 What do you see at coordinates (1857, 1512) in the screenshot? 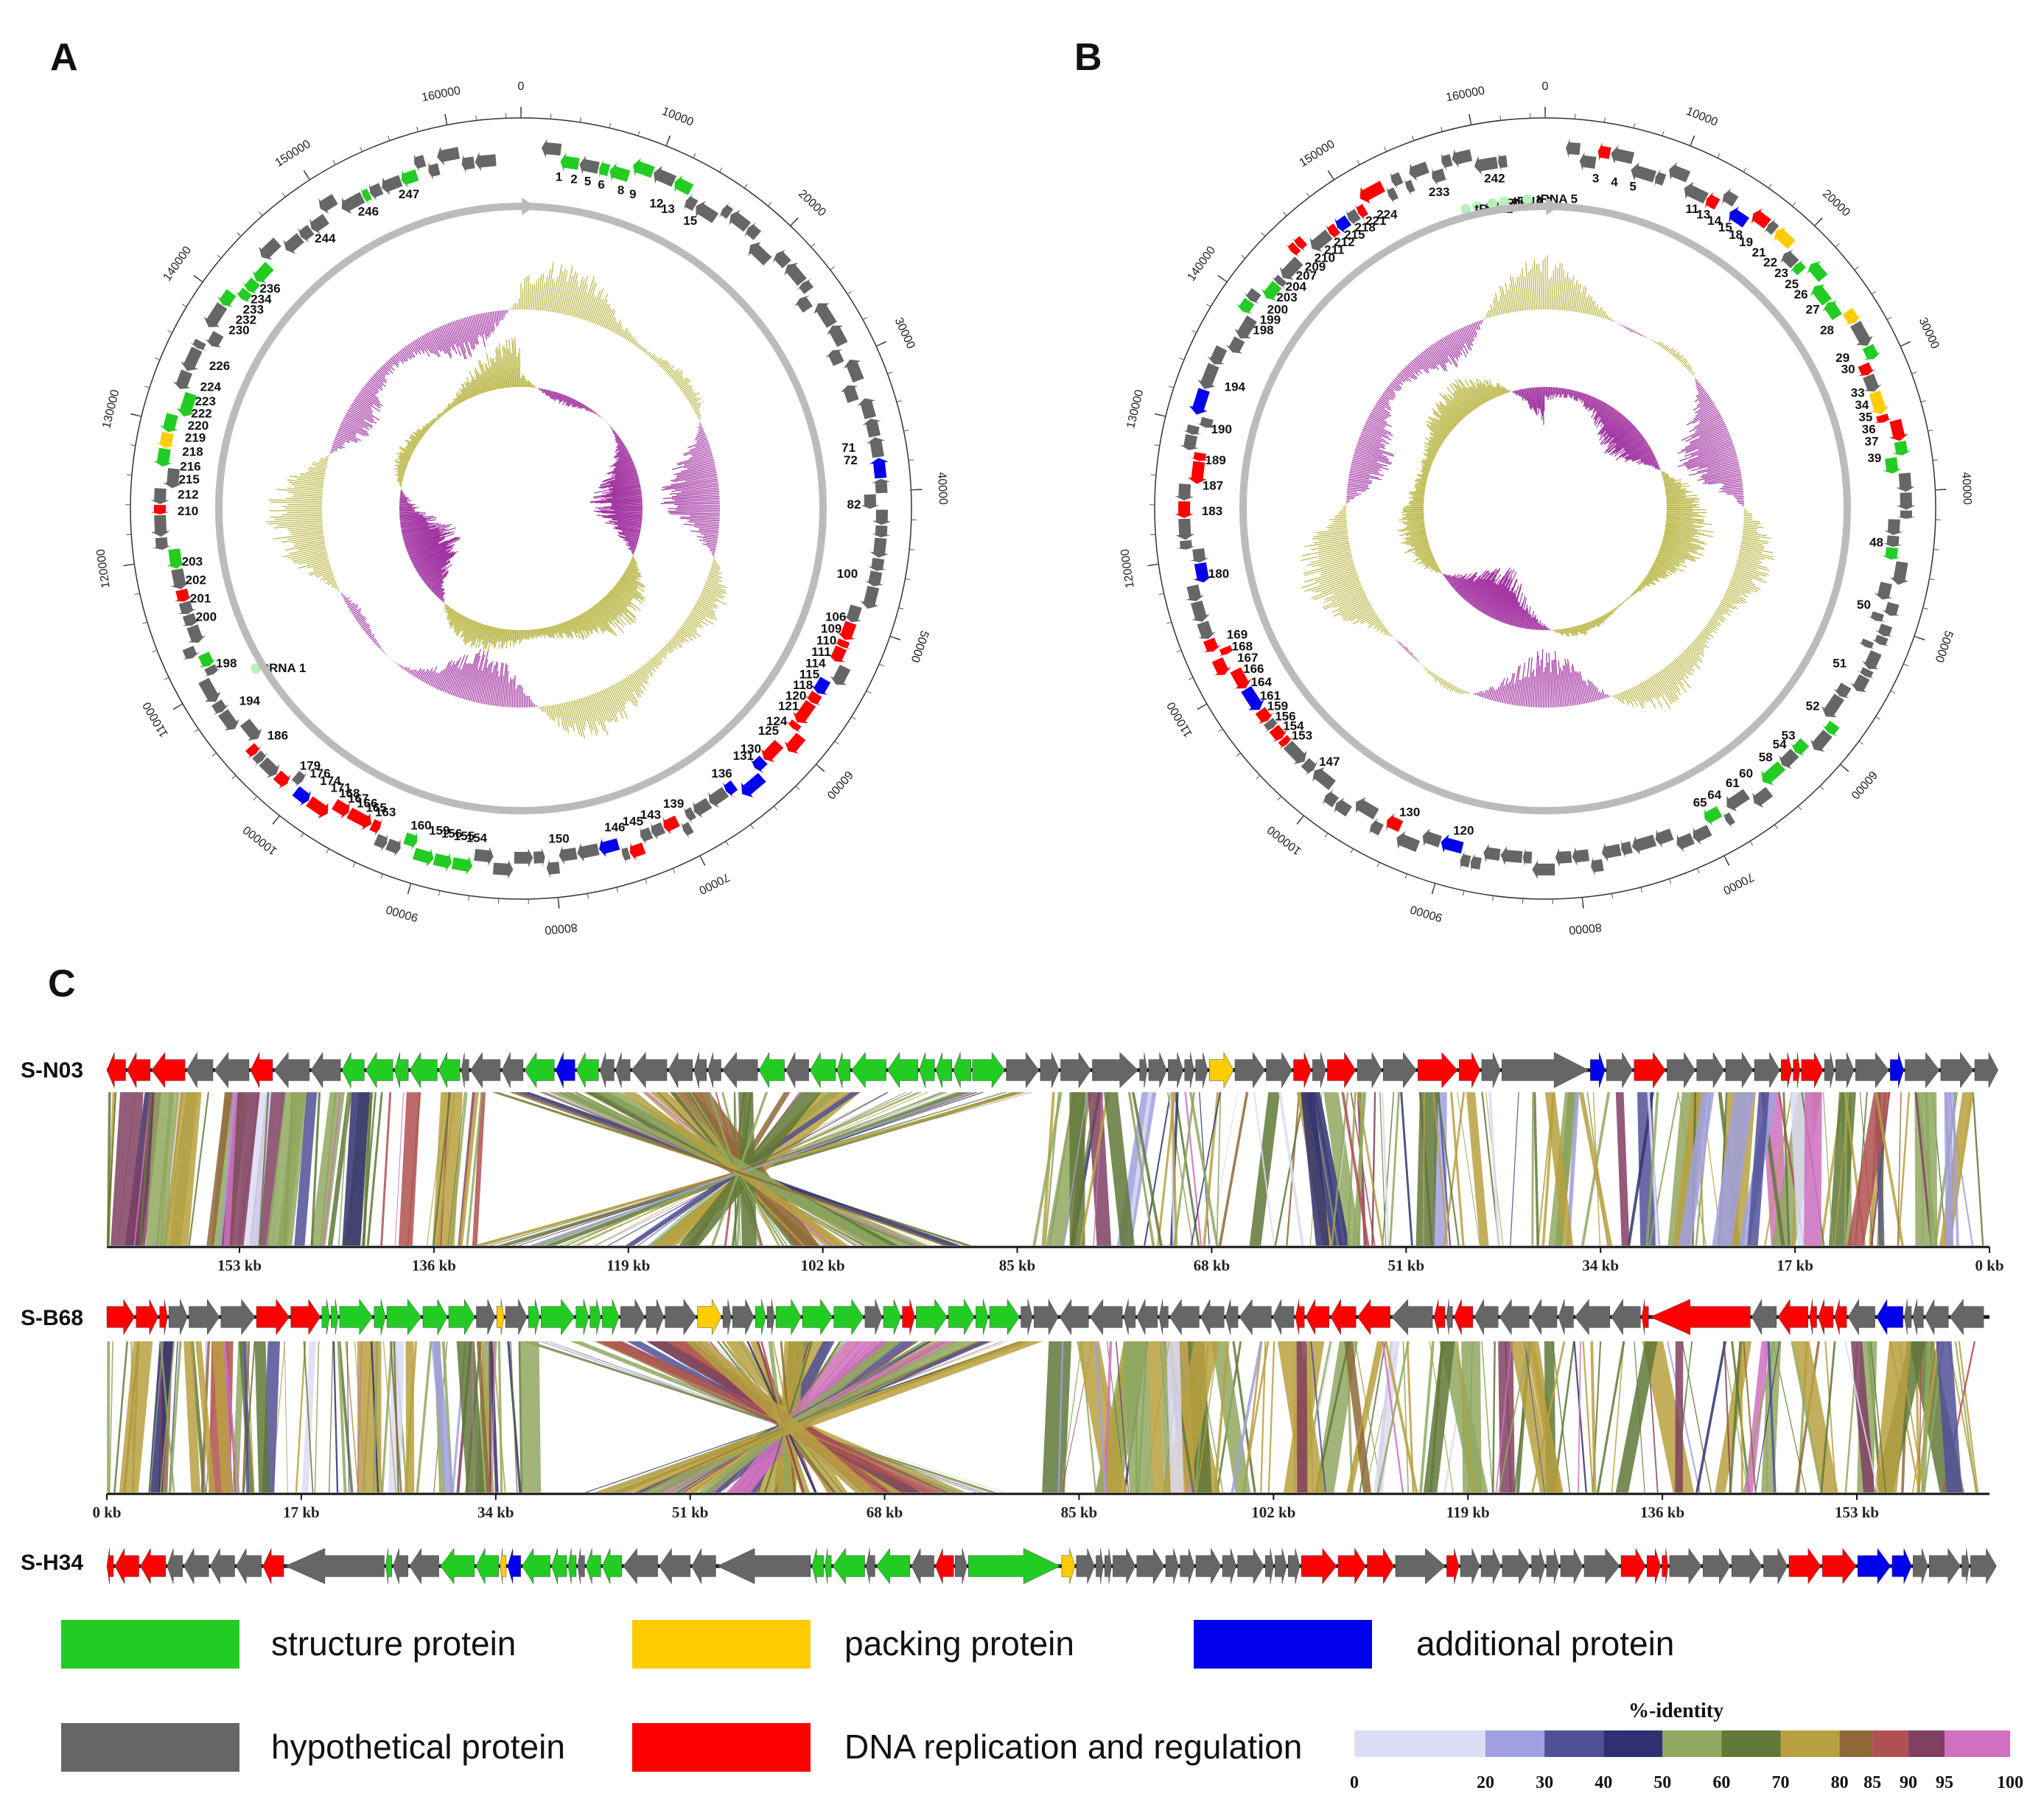
I see `kb-axis-label: 153 kb` at bounding box center [1857, 1512].